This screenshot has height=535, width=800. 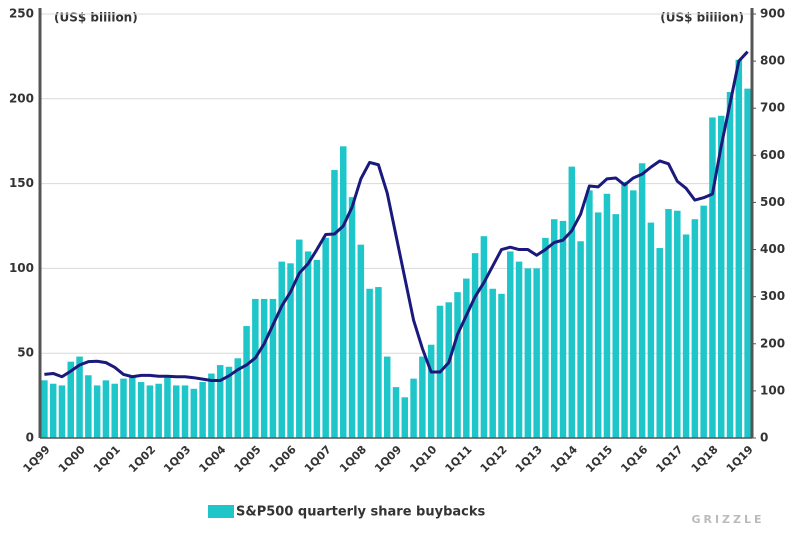 I want to click on x-tick-label: 1Q15, so click(x=599, y=459).